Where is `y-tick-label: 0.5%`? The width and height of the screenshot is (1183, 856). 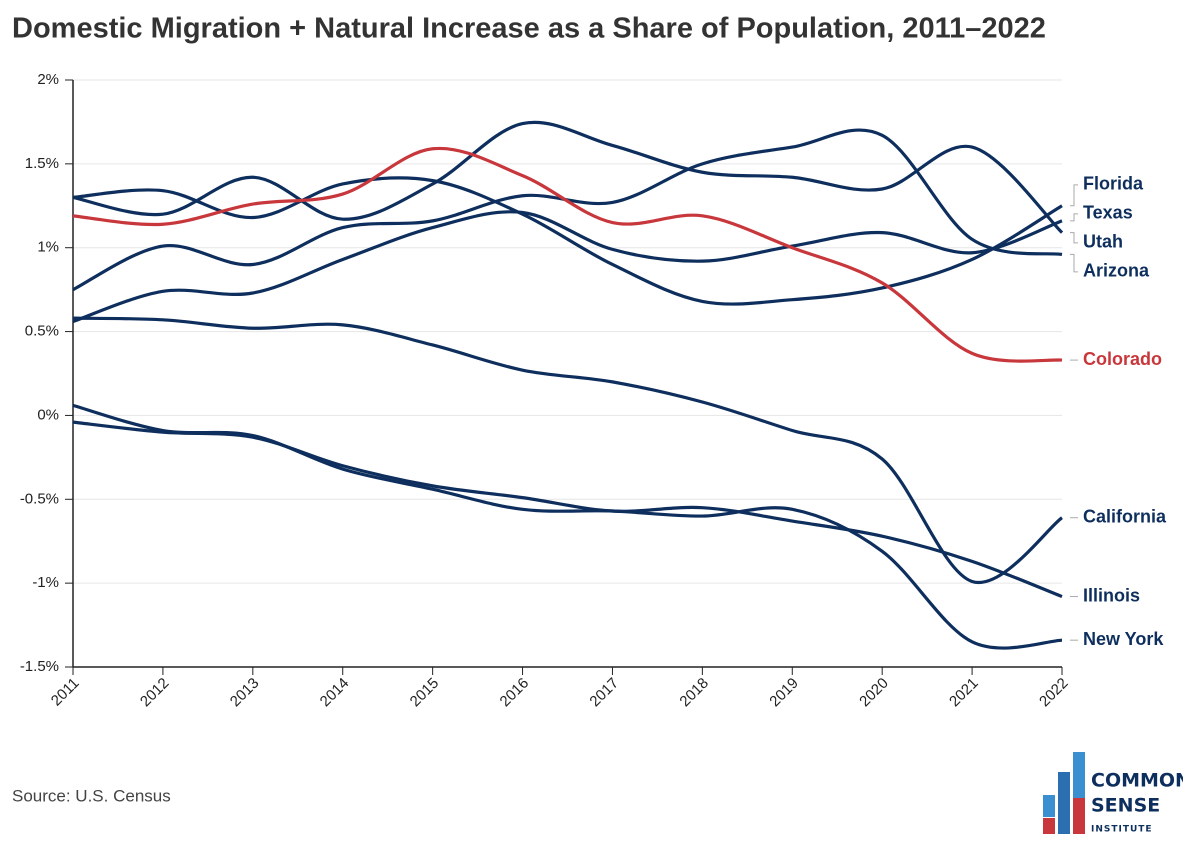
y-tick-label: 0.5% is located at coordinates (42, 331).